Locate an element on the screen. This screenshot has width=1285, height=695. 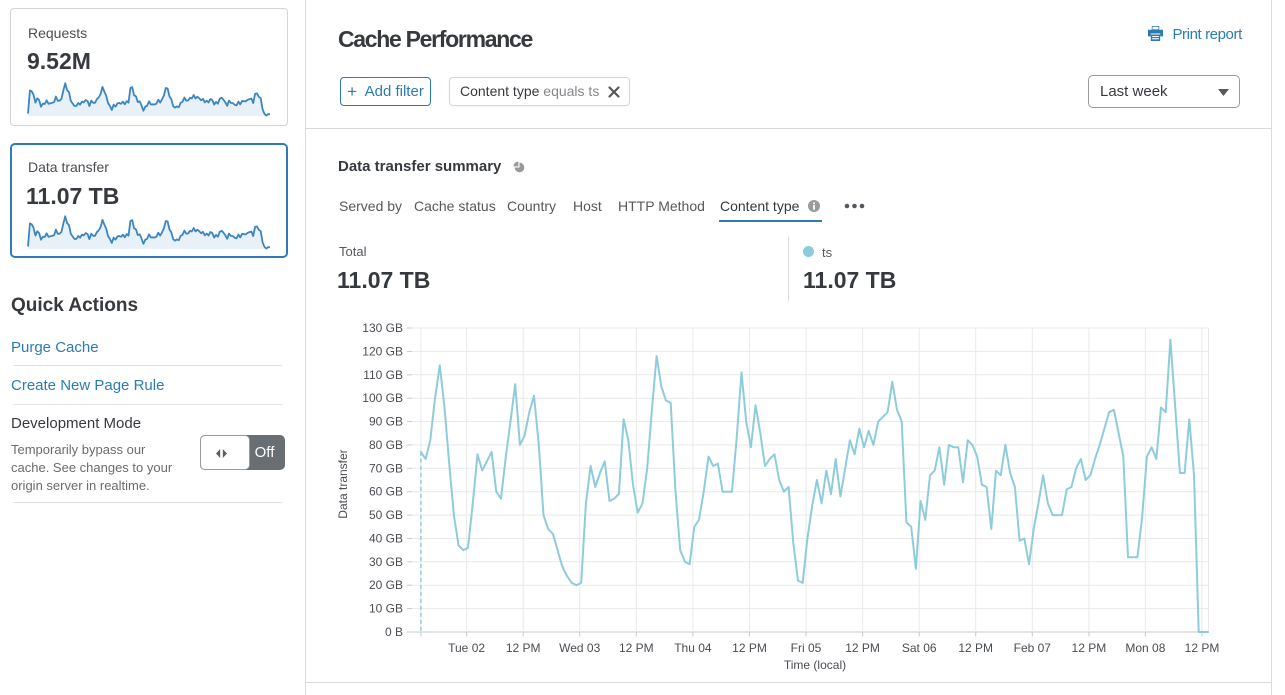
svg-text: Time (local) is located at coordinates (815, 665).